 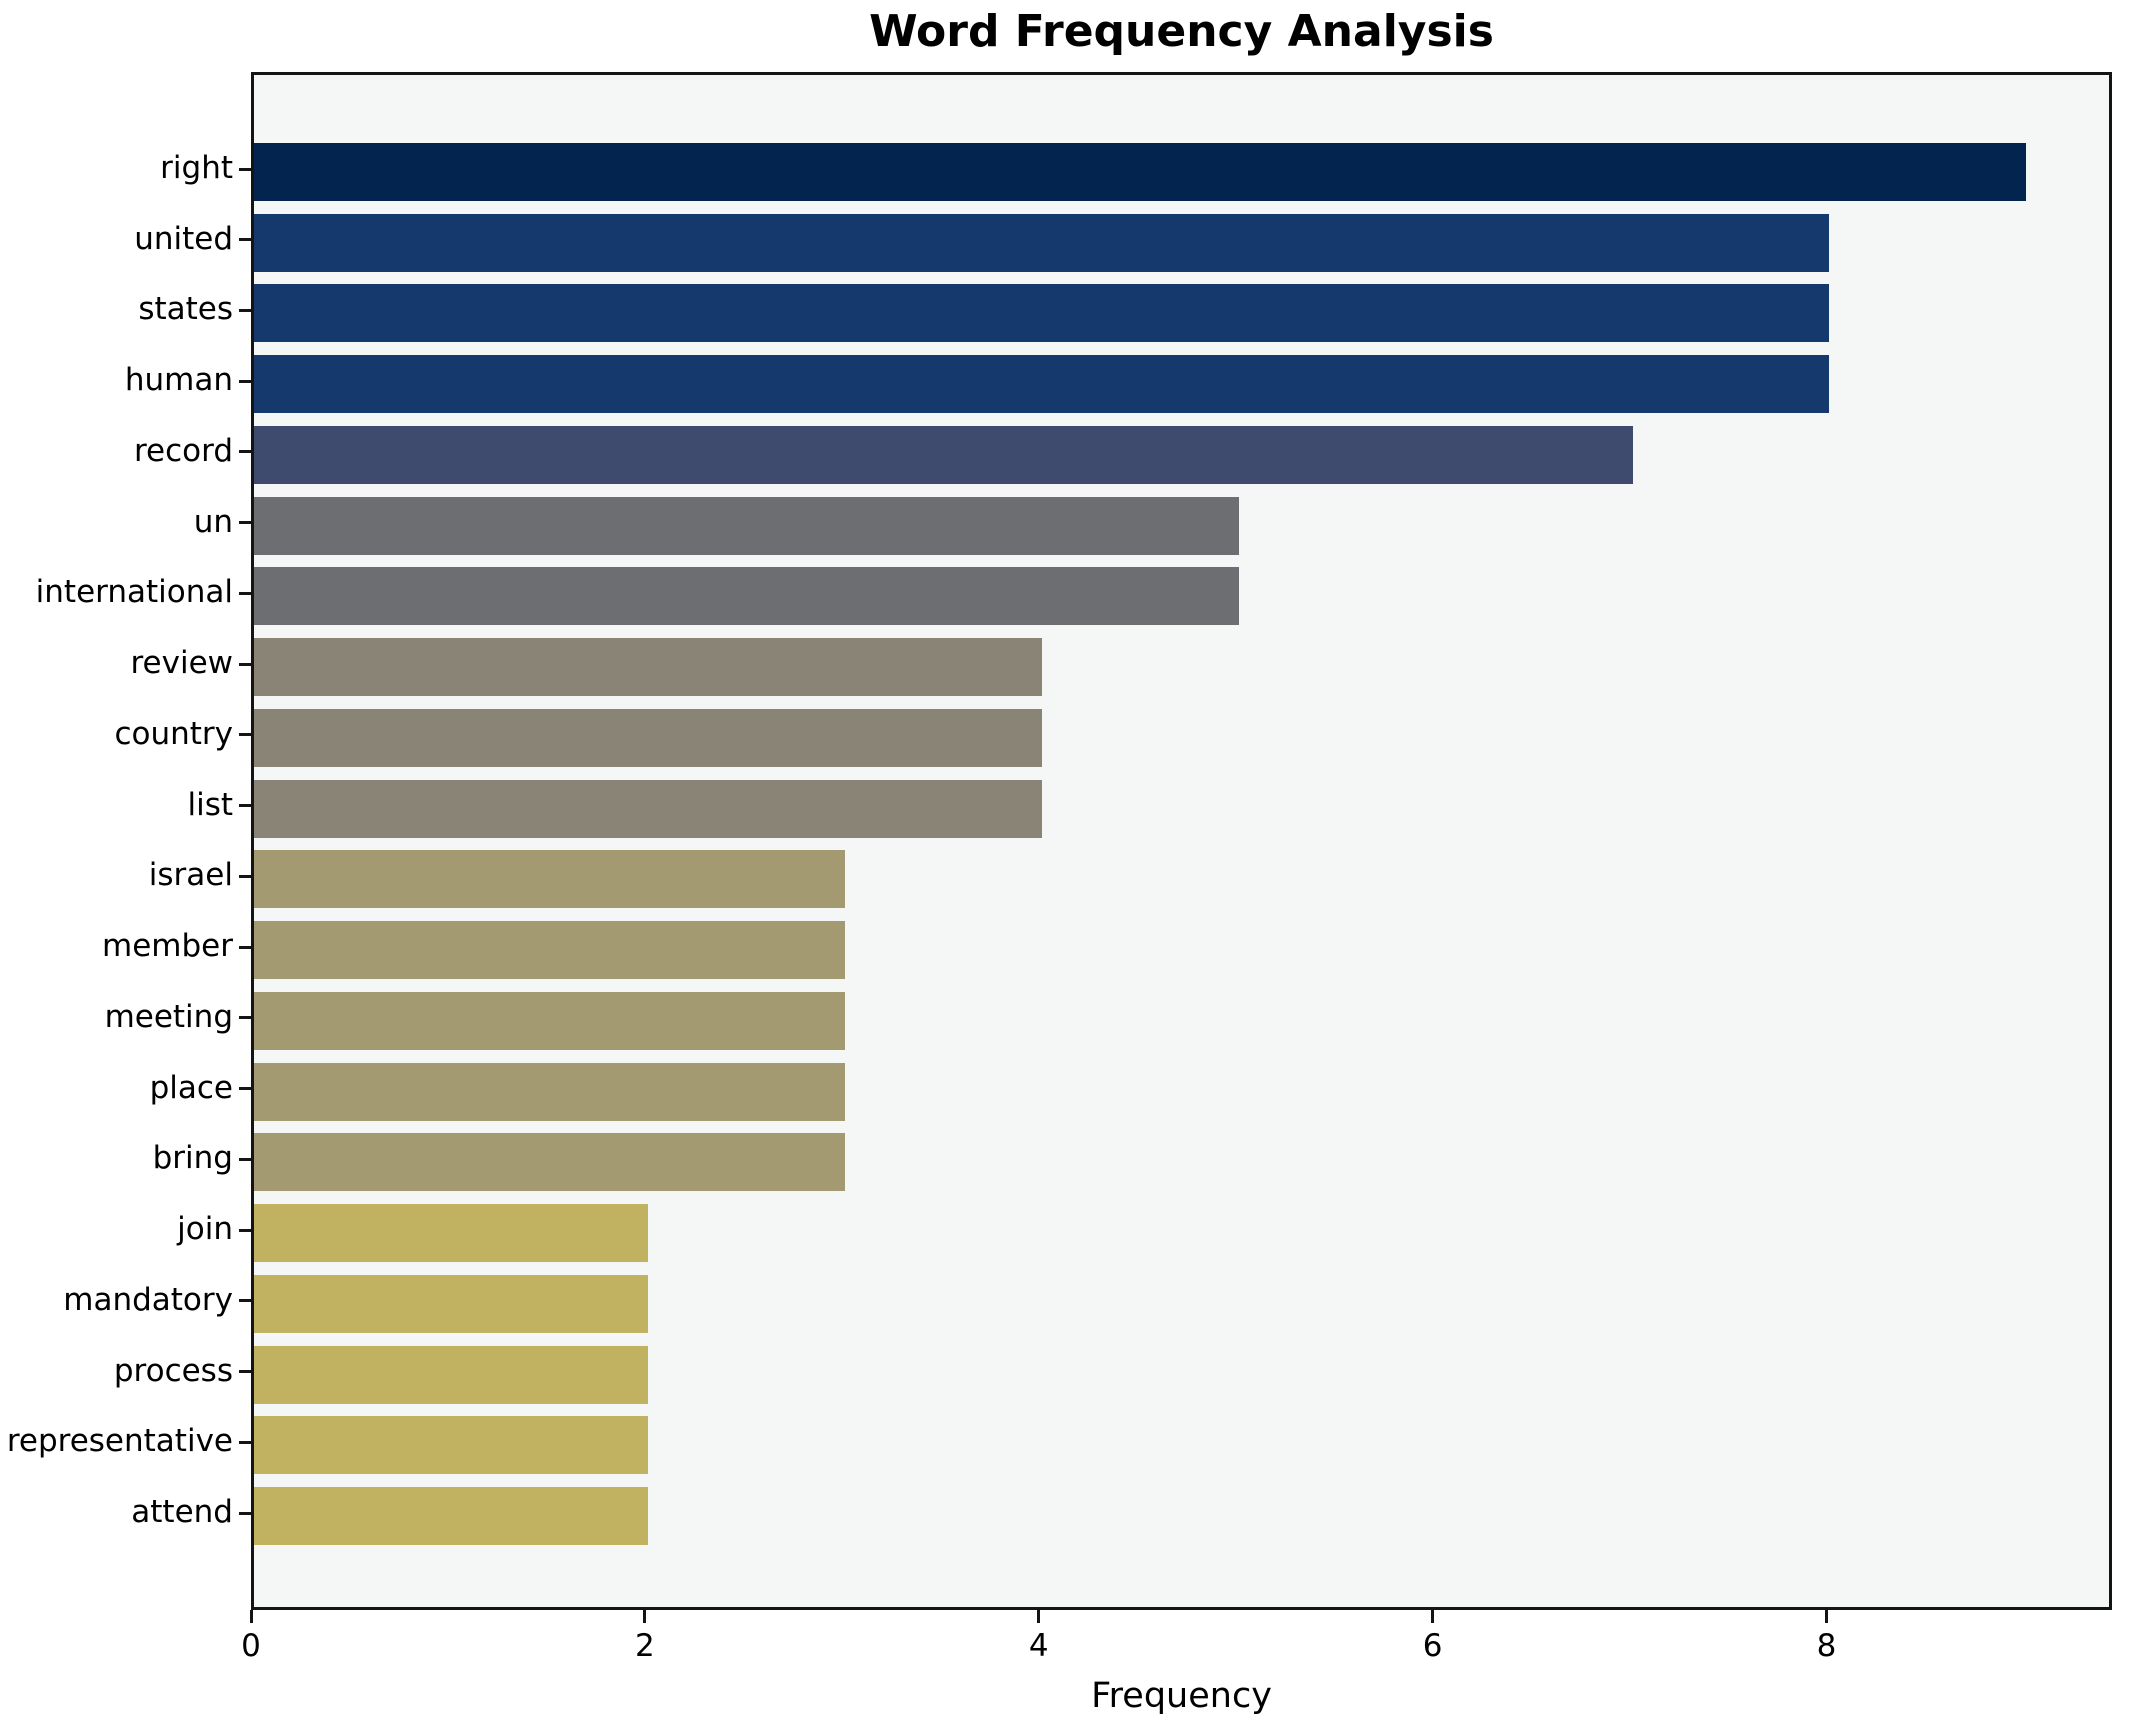 What do you see at coordinates (549, 879) in the screenshot?
I see `bar-israel` at bounding box center [549, 879].